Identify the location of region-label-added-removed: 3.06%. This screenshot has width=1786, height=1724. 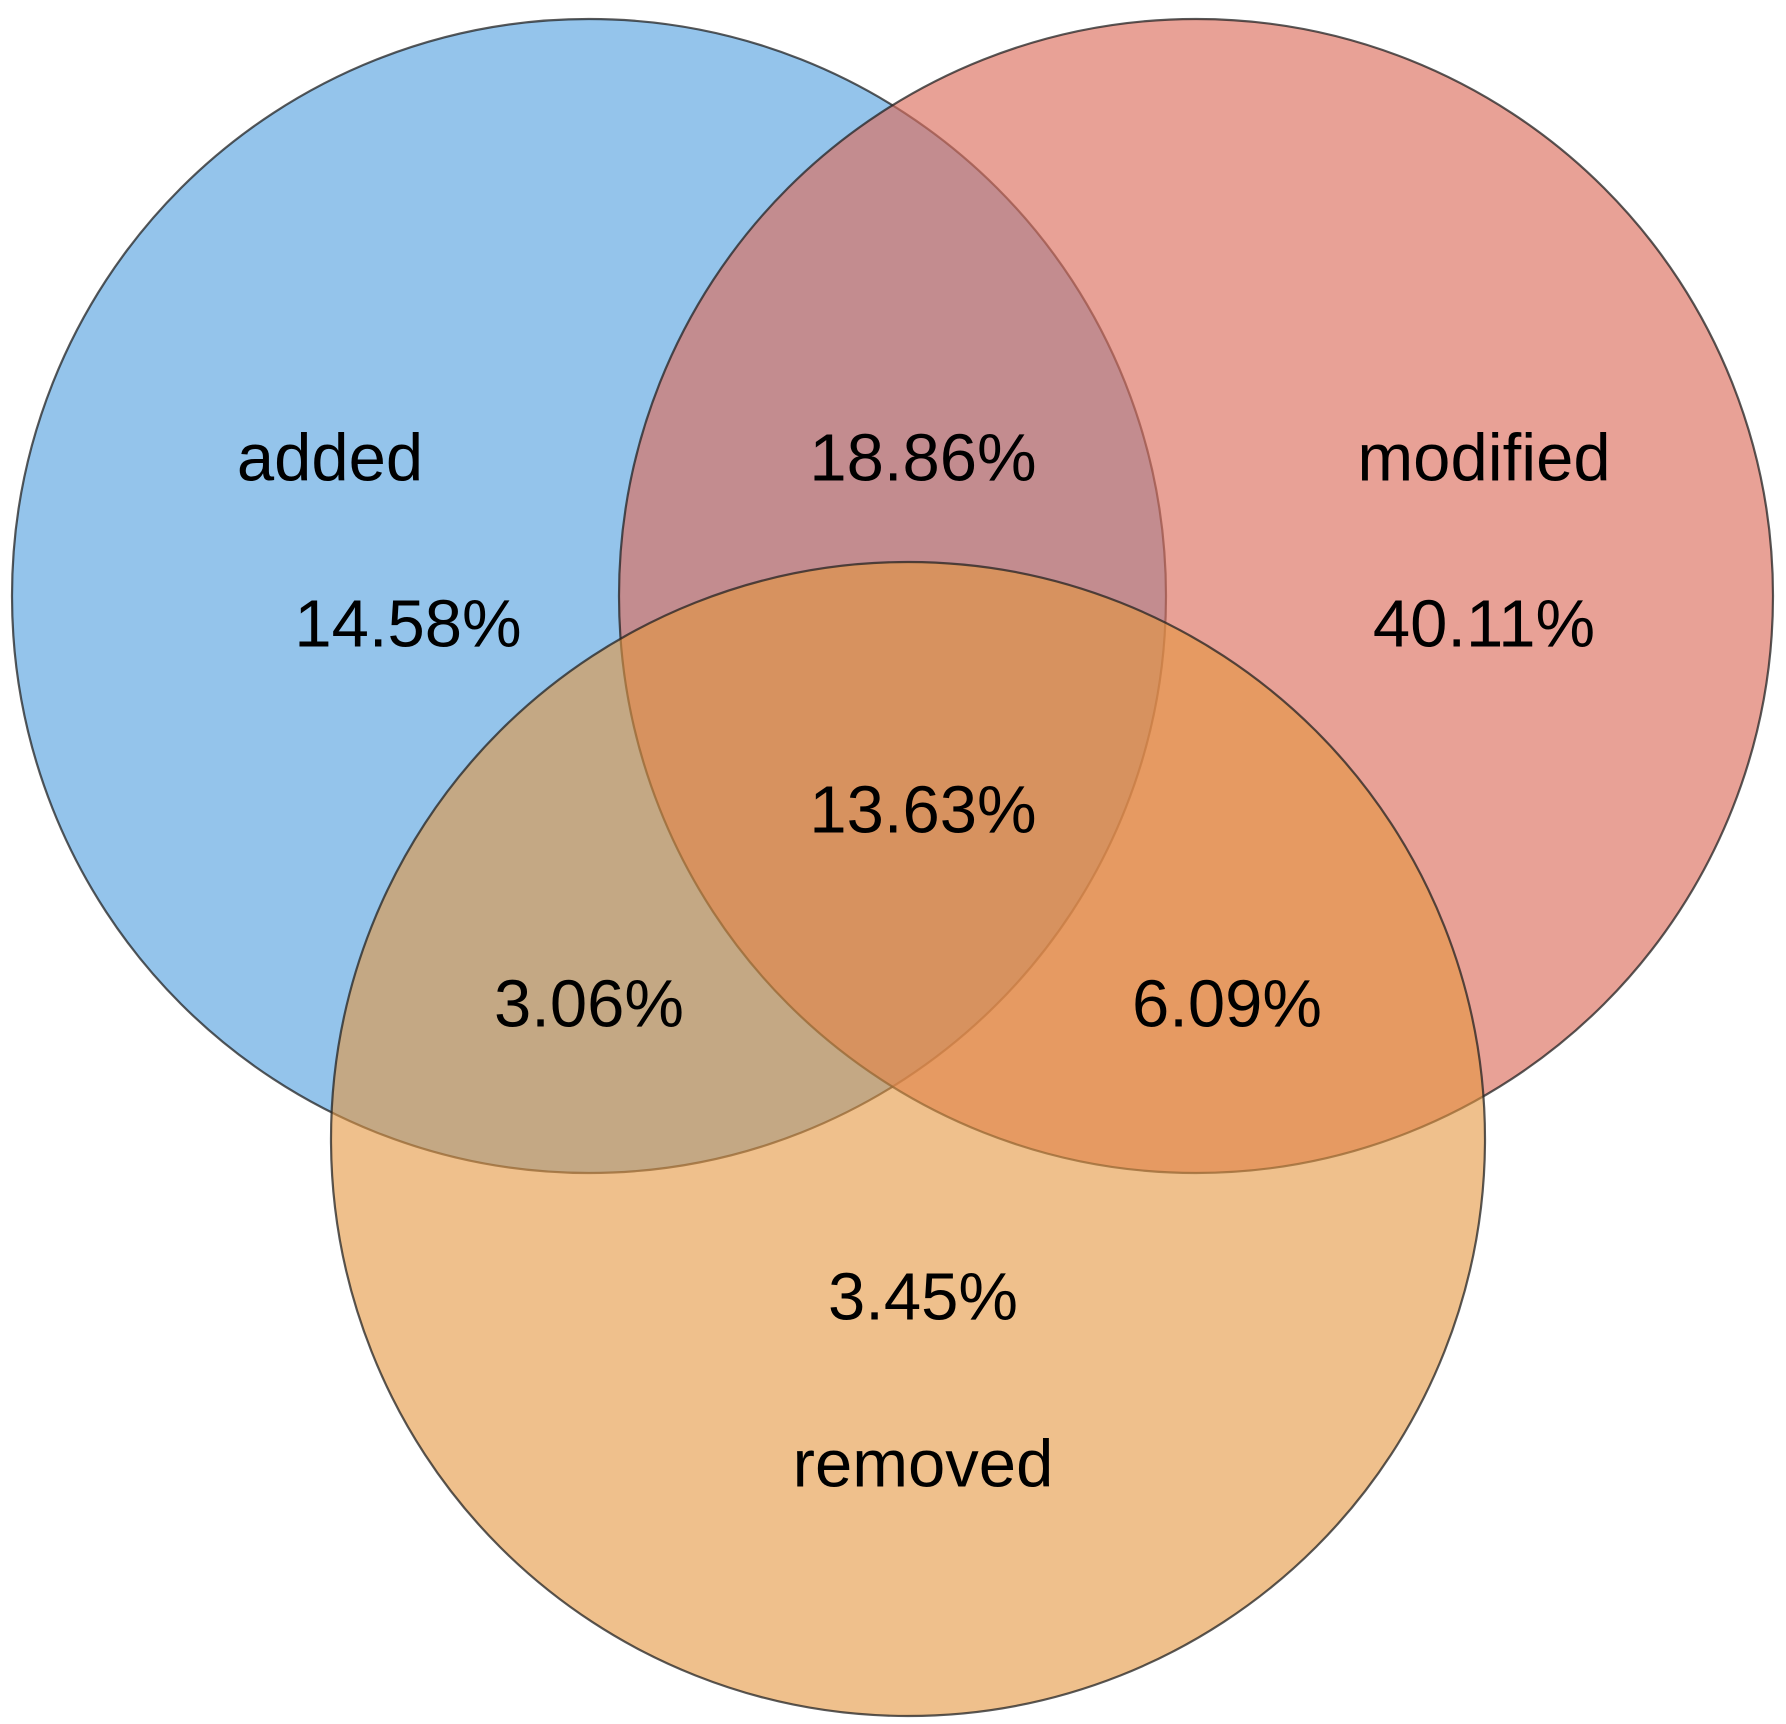
(589, 1004).